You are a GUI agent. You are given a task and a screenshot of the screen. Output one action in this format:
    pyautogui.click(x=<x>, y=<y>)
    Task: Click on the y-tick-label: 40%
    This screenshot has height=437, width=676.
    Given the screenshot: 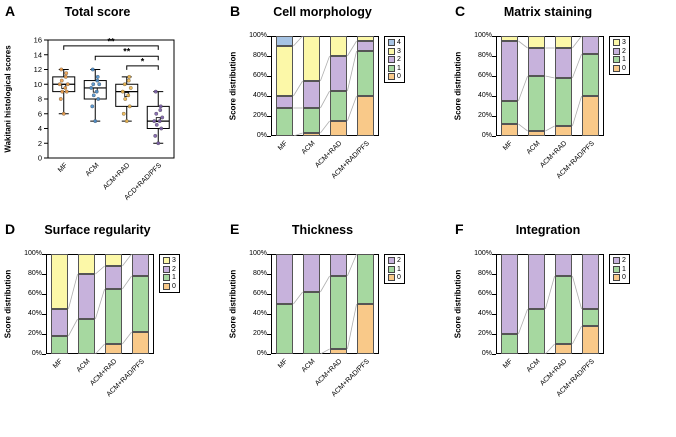 What is the action you would take?
    pyautogui.click(x=484, y=313)
    